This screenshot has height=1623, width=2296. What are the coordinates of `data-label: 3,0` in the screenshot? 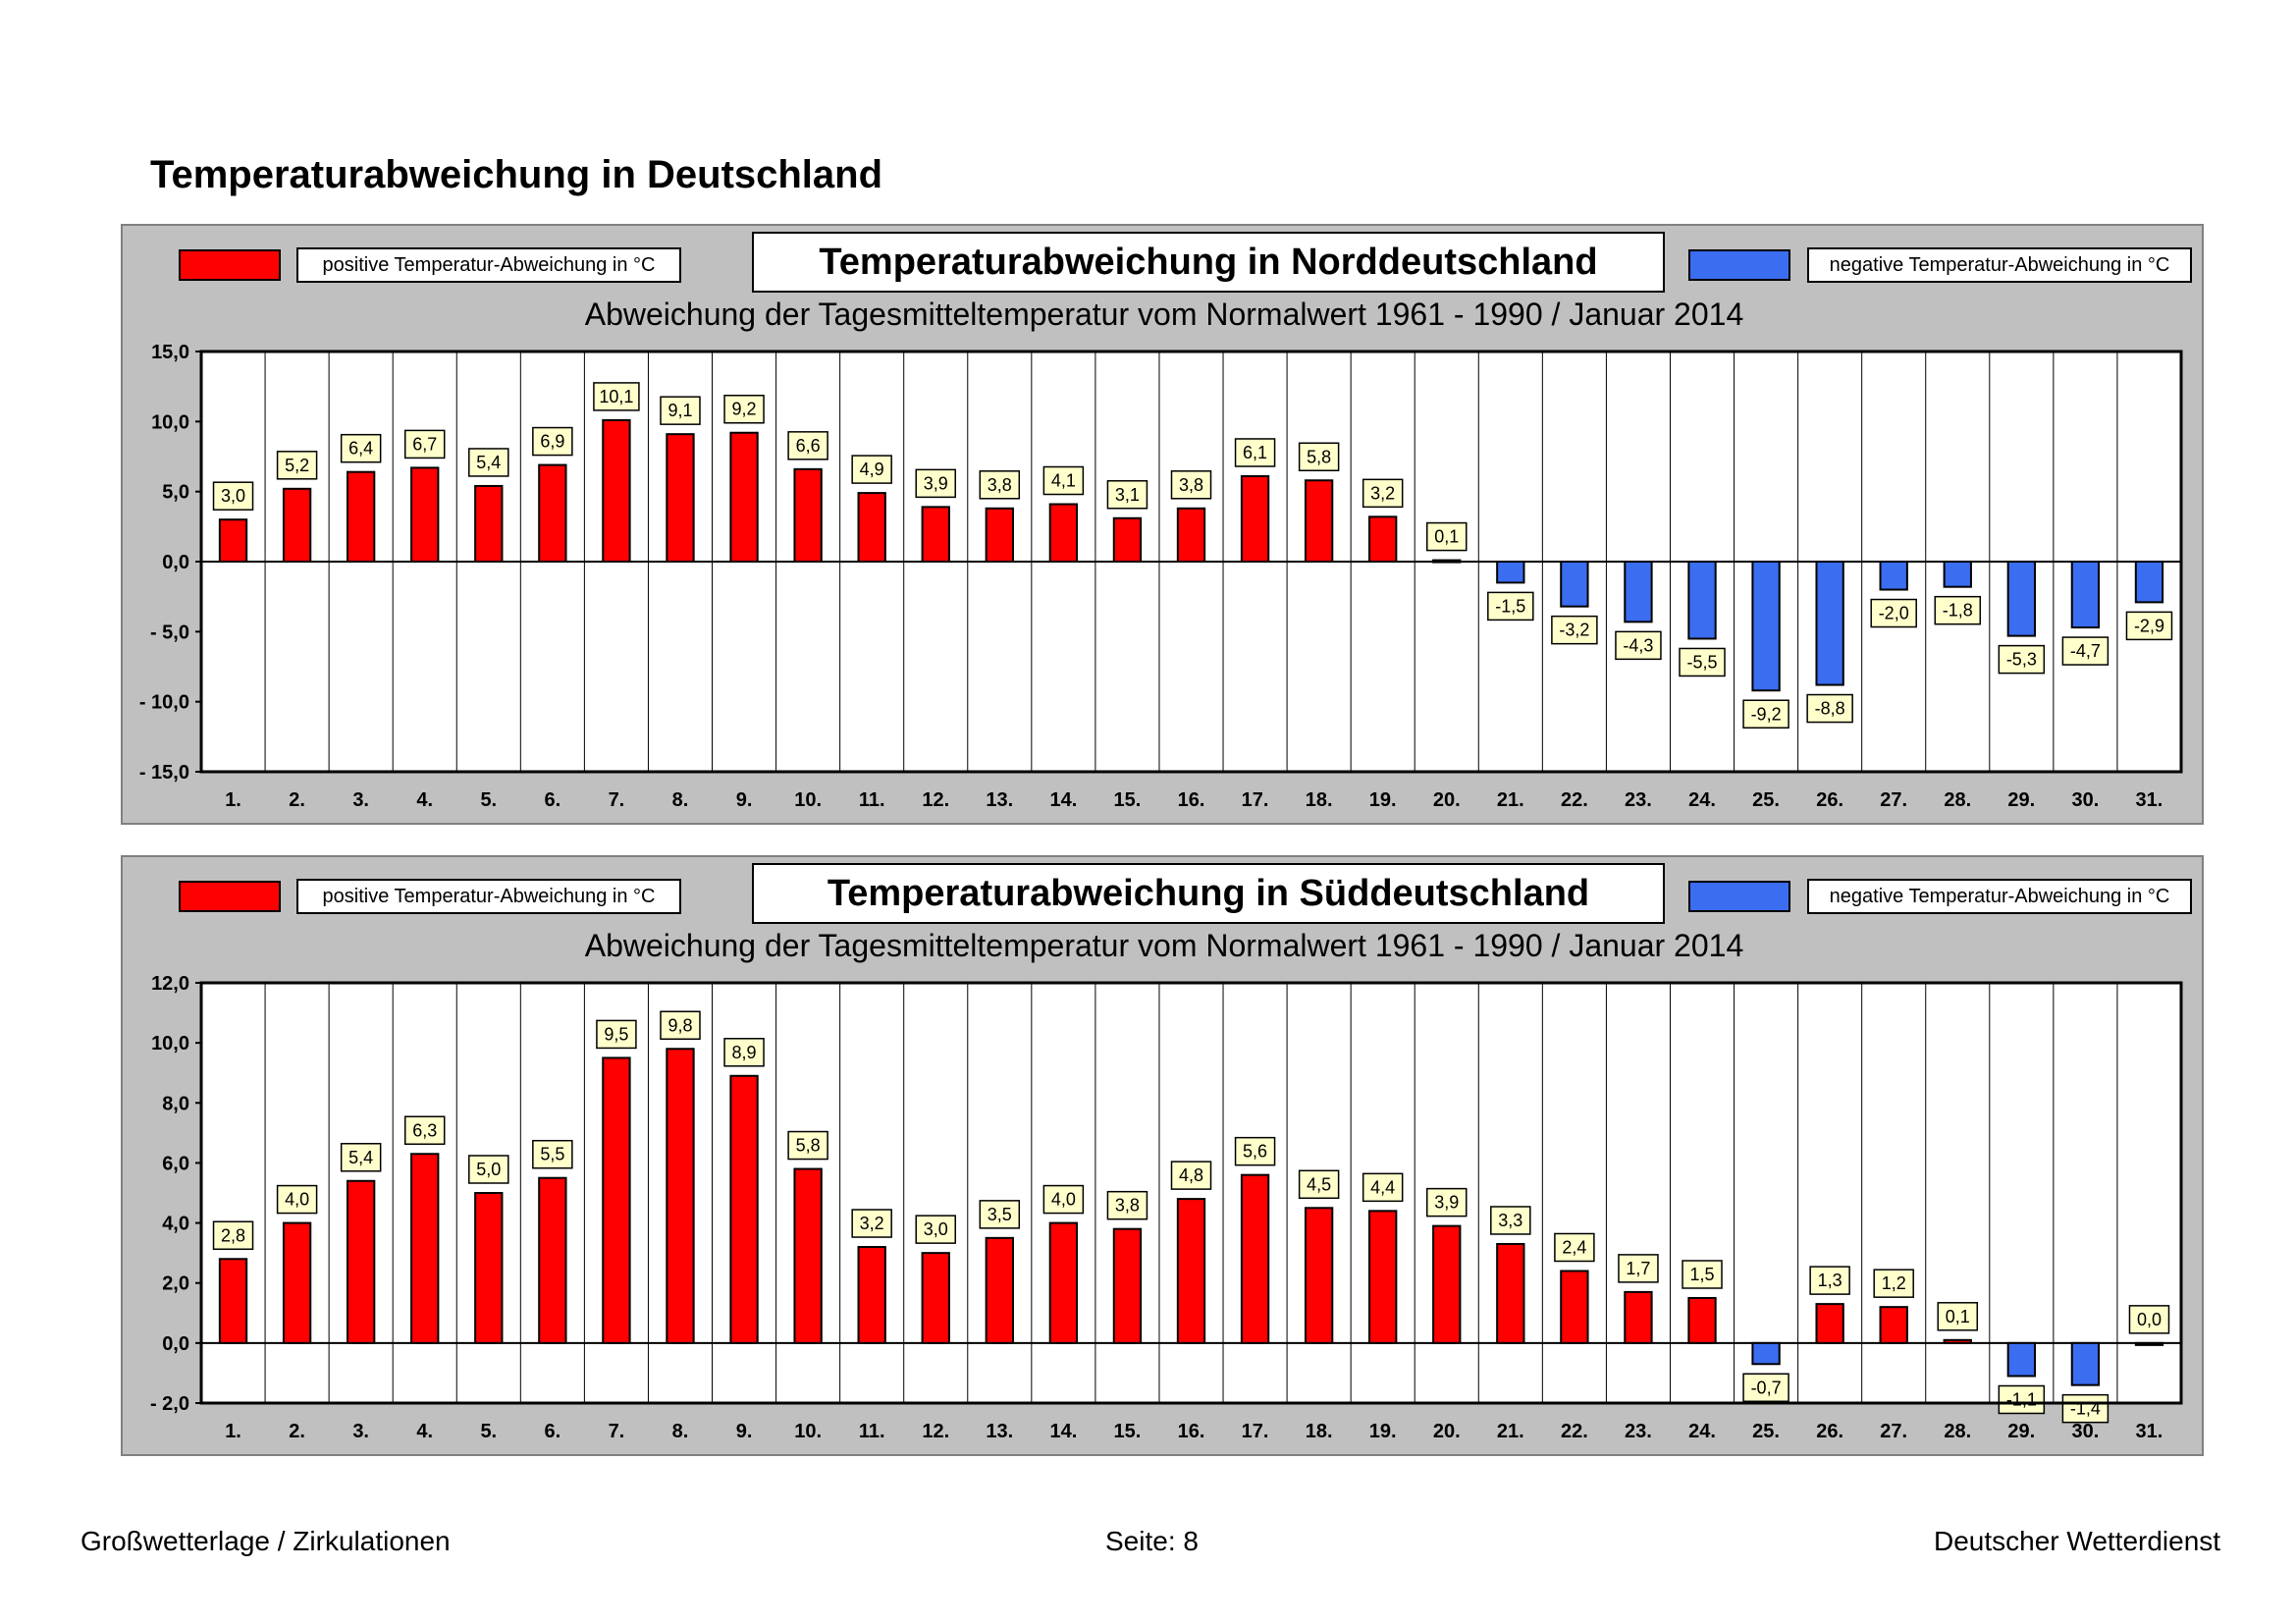 It's located at (233, 496).